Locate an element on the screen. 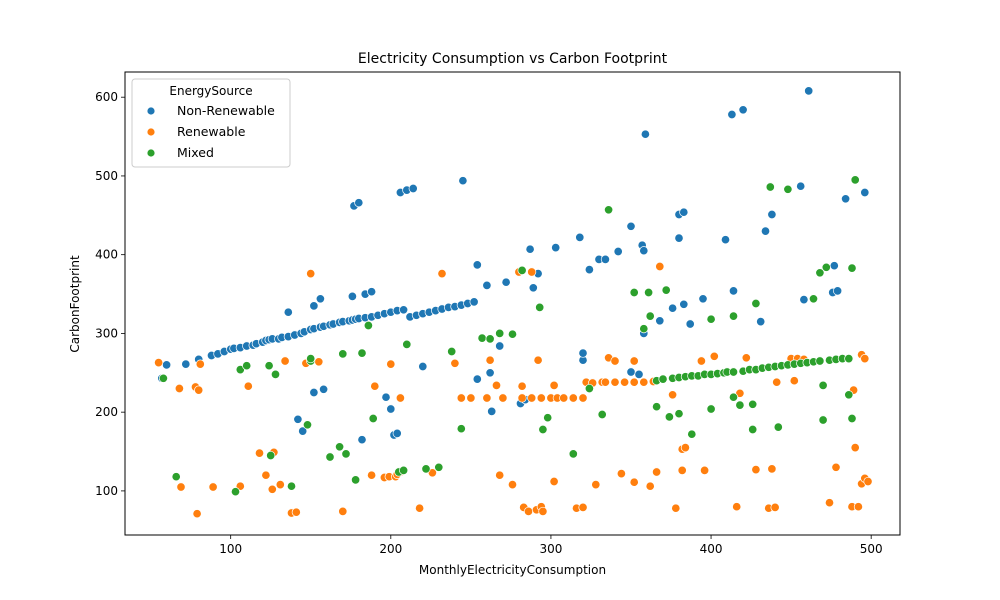  legend-marker-non-renewable is located at coordinates (151, 111).